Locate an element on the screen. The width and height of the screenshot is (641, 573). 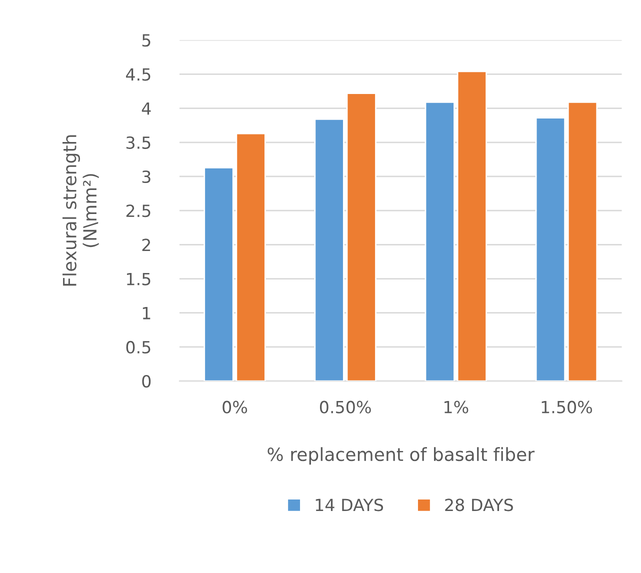
y-tick-label: 4.5 is located at coordinates (138, 74).